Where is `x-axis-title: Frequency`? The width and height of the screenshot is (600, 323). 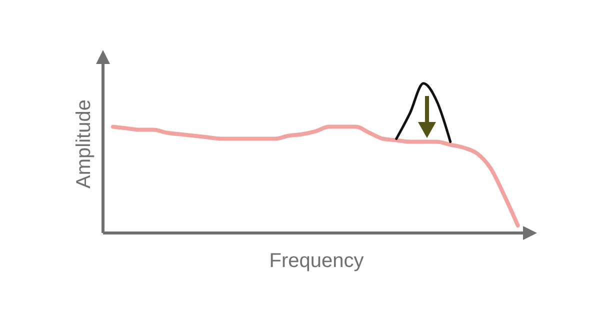 x-axis-title: Frequency is located at coordinates (316, 261).